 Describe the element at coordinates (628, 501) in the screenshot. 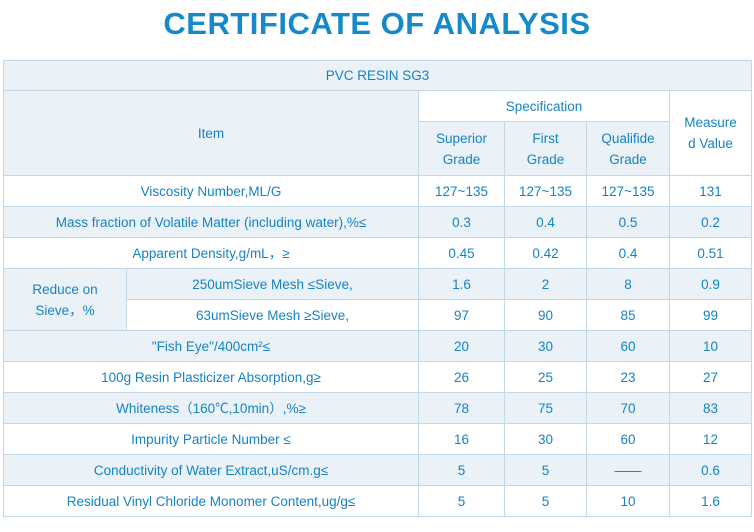

I see `qualified-grade-cell: 10` at that location.